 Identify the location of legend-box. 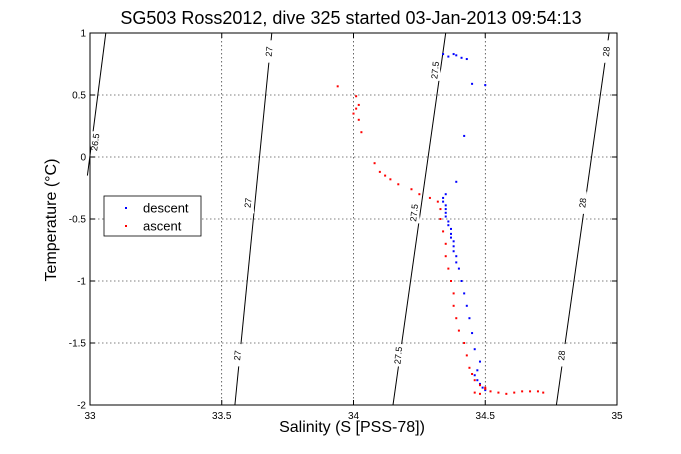
(152, 216).